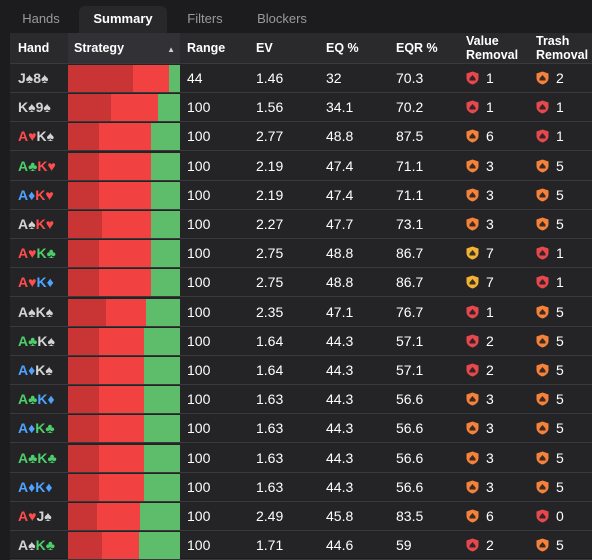 The image size is (592, 560). I want to click on trash-removal-count: 1, so click(560, 107).